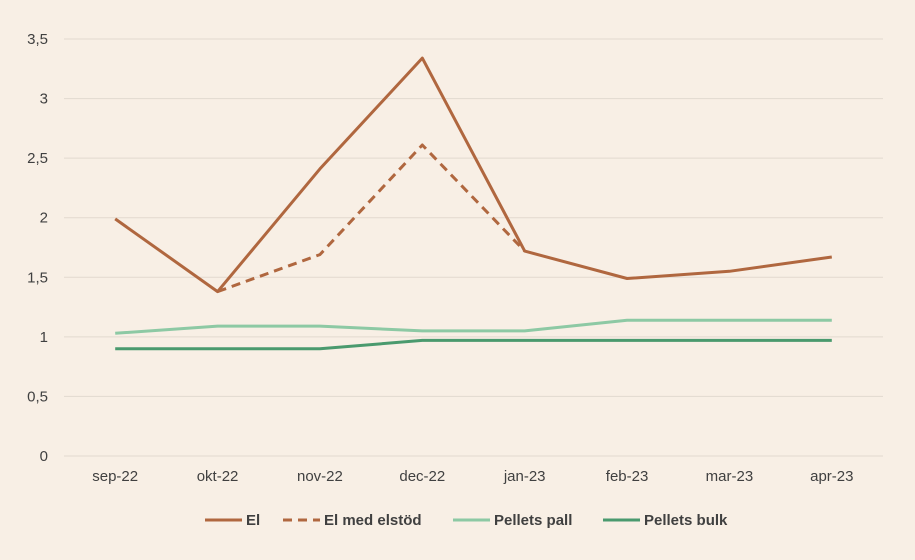  Describe the element at coordinates (831, 476) in the screenshot. I see `x-tick-label: apr-23` at that location.